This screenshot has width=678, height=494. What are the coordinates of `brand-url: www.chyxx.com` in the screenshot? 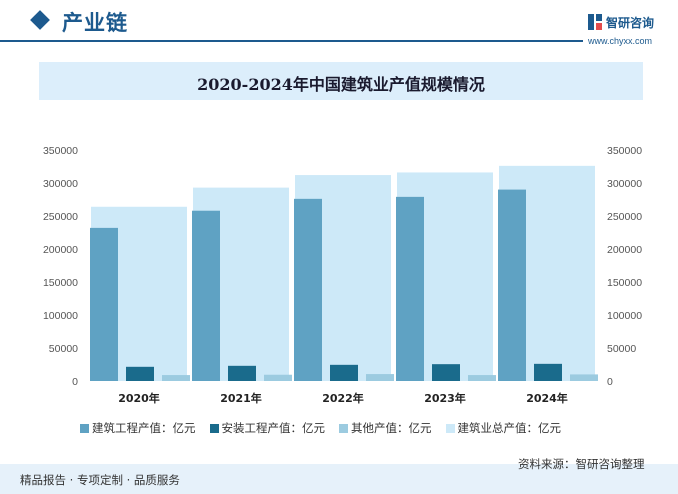 It's located at (620, 41).